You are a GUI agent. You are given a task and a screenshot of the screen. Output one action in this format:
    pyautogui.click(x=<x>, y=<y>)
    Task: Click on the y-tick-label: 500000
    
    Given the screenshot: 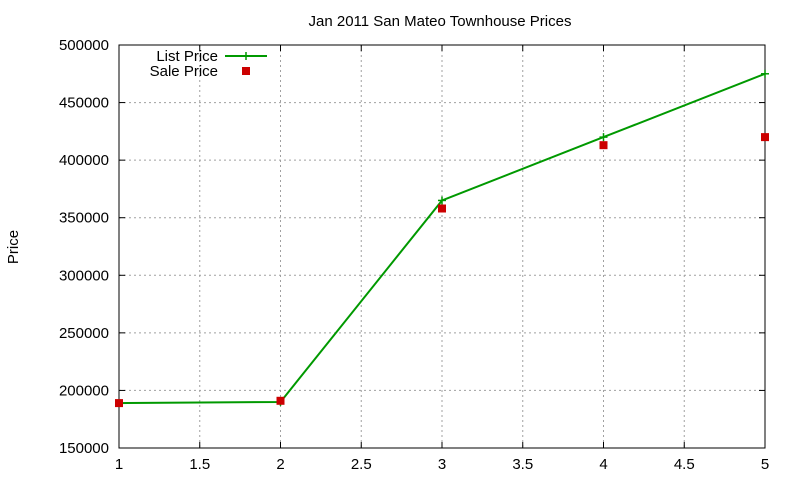 What is the action you would take?
    pyautogui.click(x=84, y=45)
    